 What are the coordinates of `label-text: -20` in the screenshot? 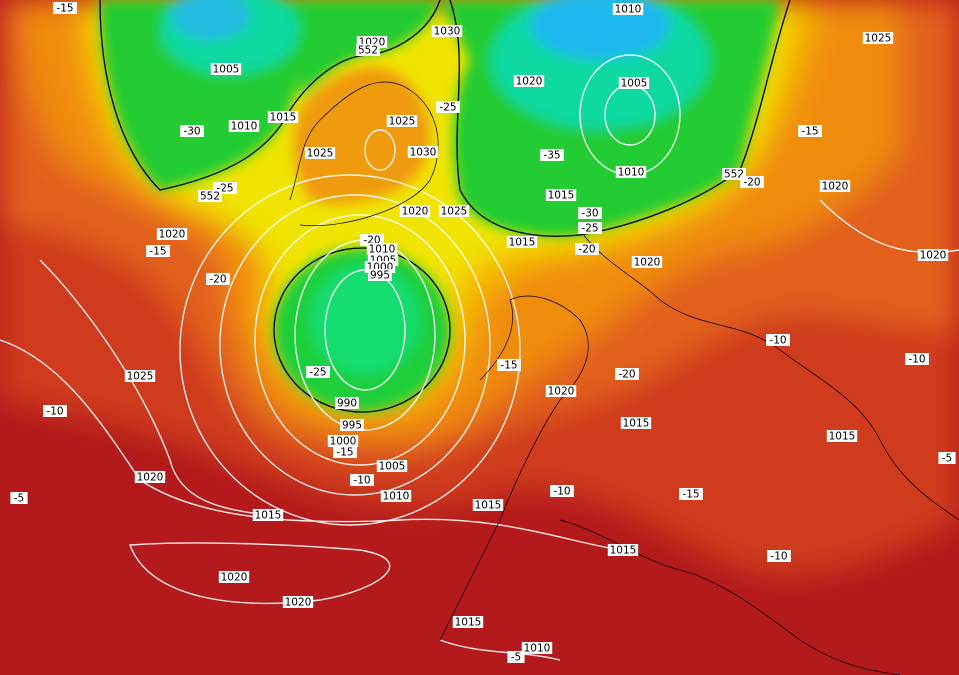 It's located at (626, 375).